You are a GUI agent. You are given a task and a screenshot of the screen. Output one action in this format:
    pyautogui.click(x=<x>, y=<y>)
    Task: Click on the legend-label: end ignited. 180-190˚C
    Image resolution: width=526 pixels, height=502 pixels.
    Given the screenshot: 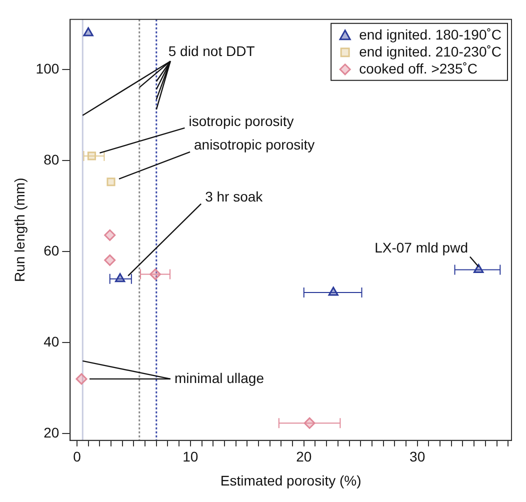 What is the action you would take?
    pyautogui.click(x=430, y=34)
    